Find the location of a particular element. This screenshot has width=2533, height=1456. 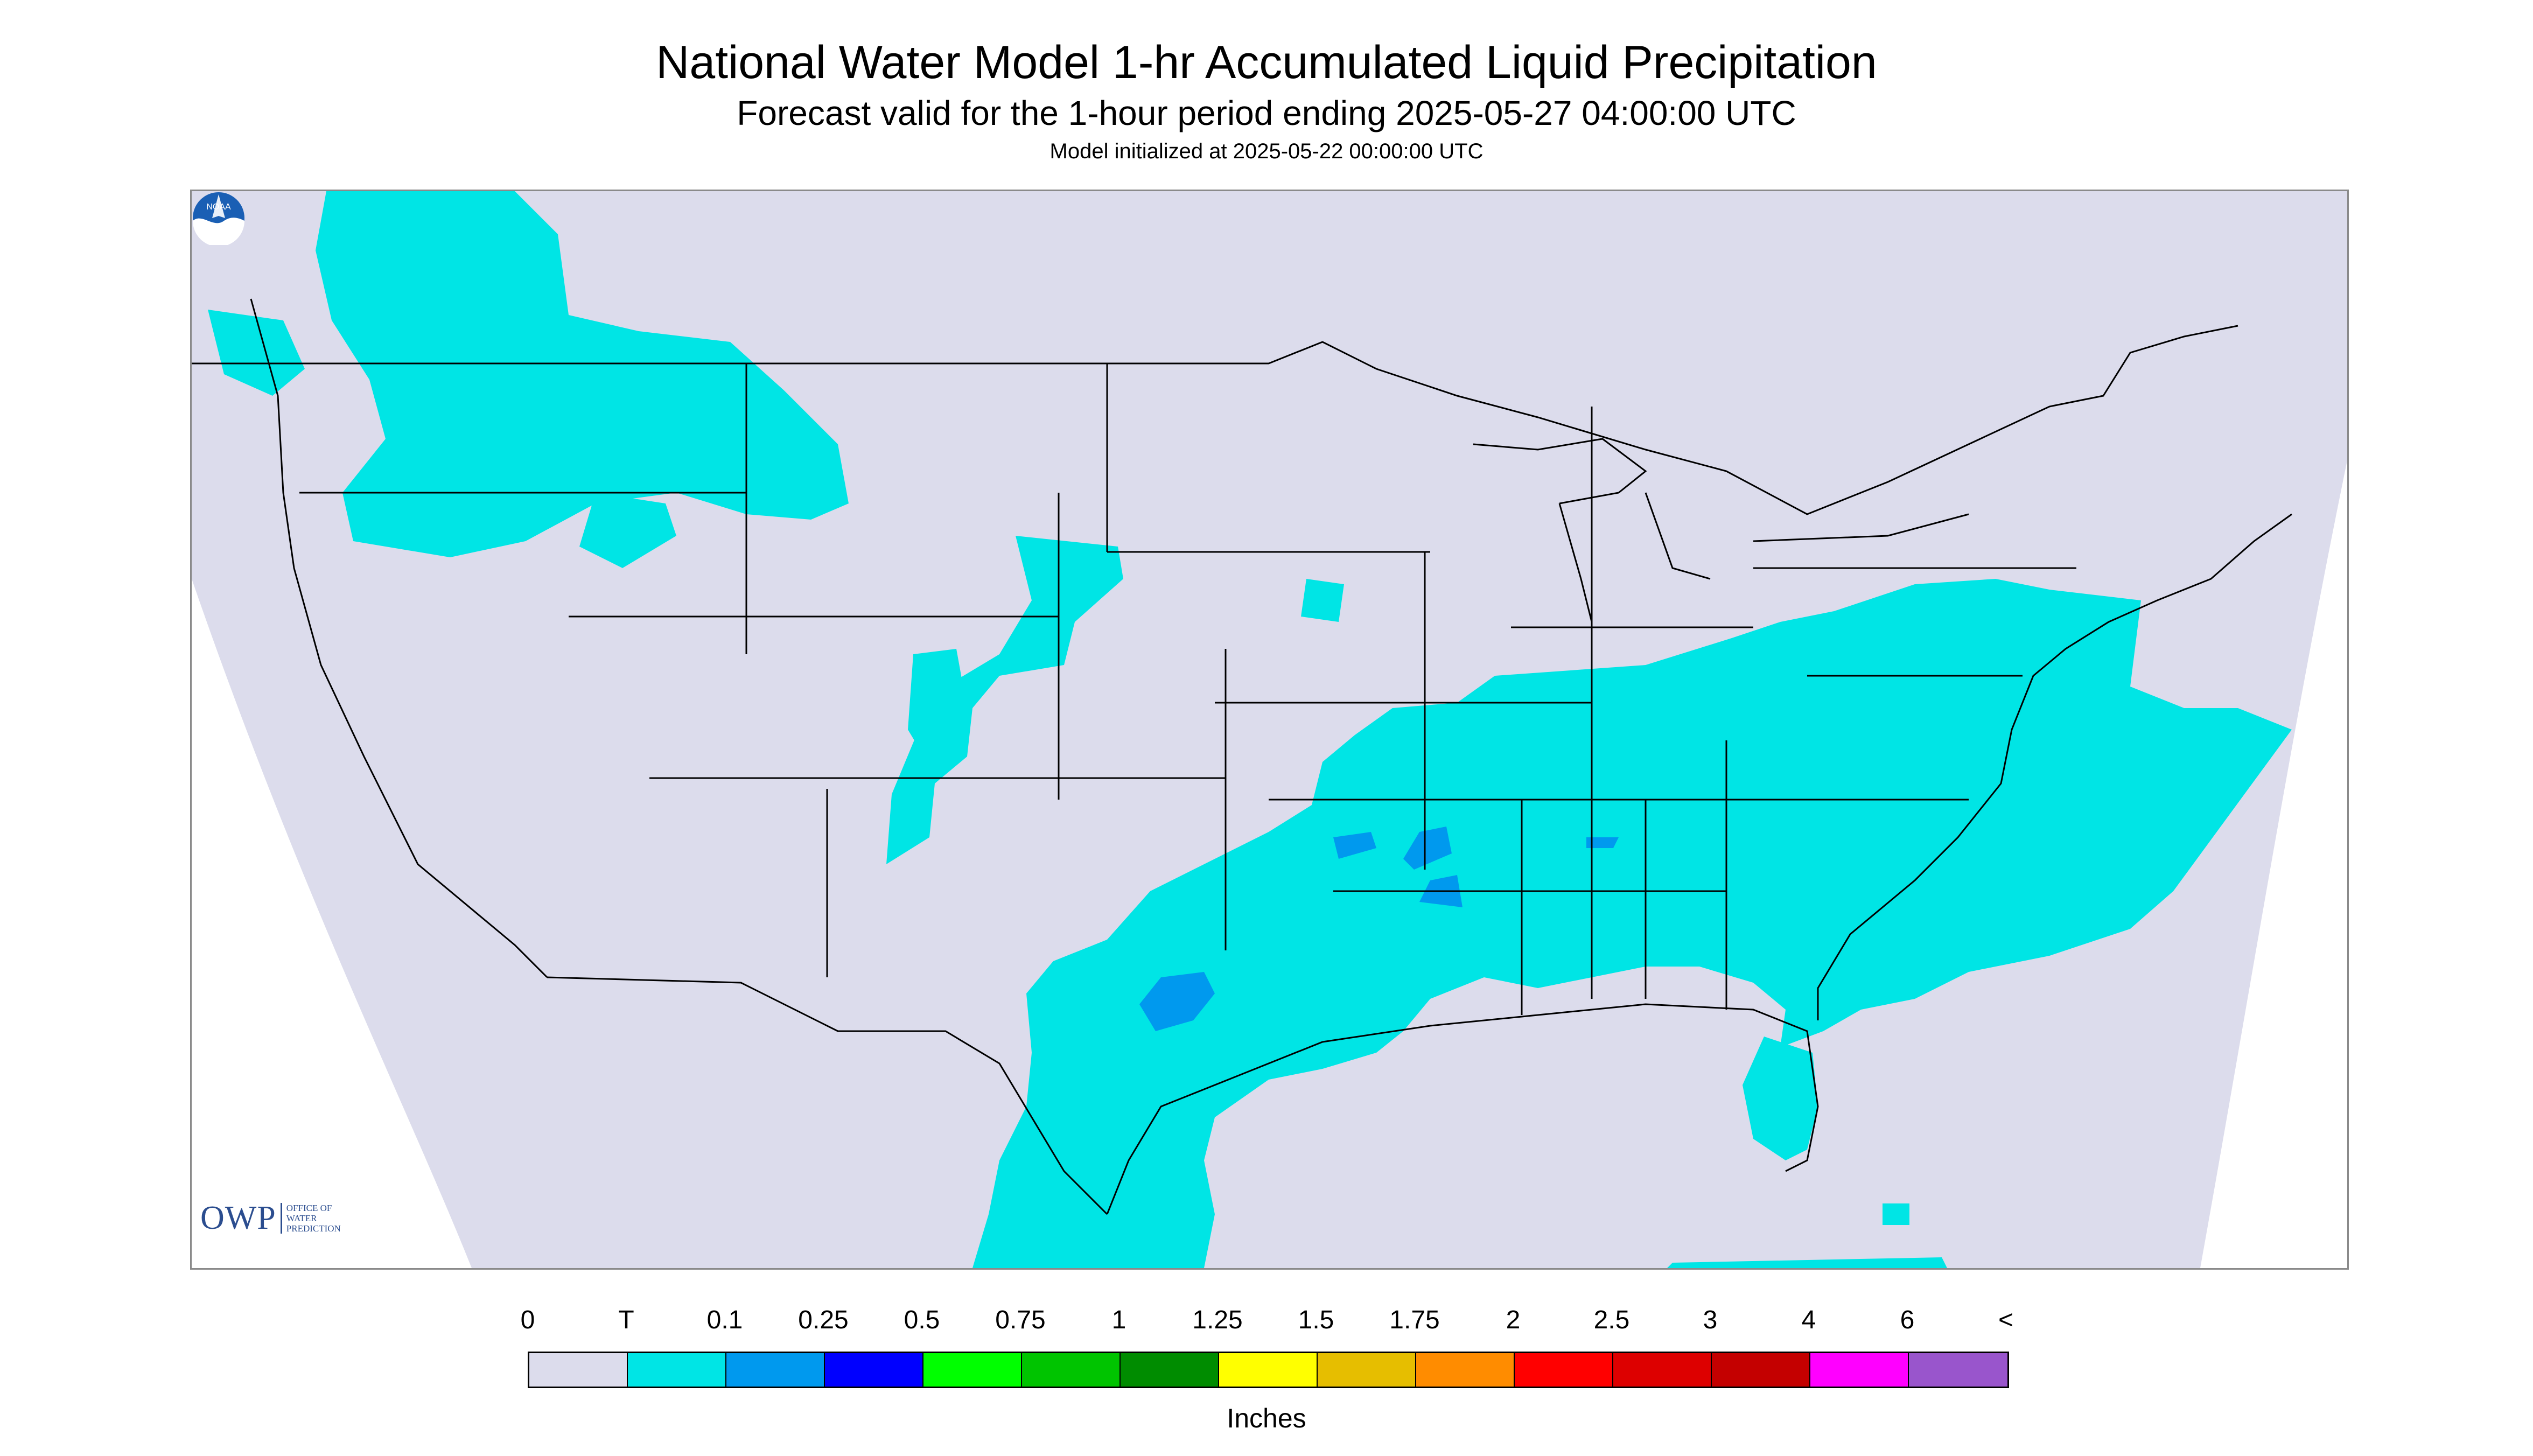

legend-tick-label: 1.25 is located at coordinates (1217, 1320).